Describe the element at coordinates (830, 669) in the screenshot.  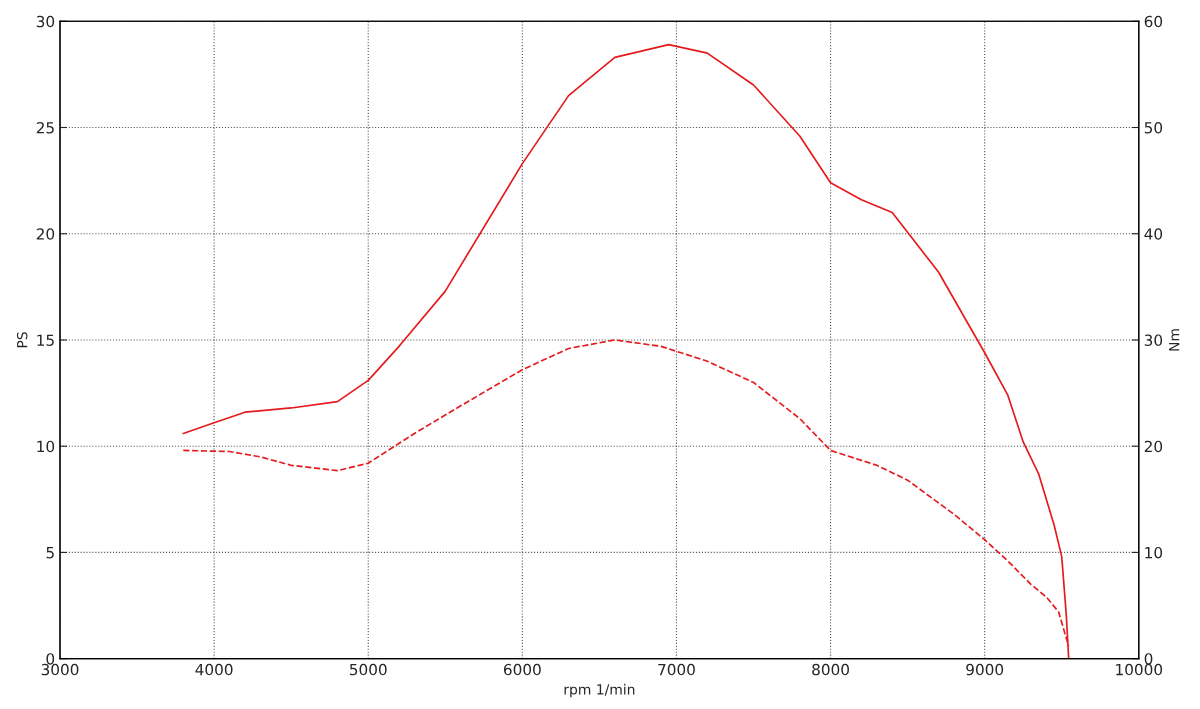
I see `x-tick-label: 8000` at that location.